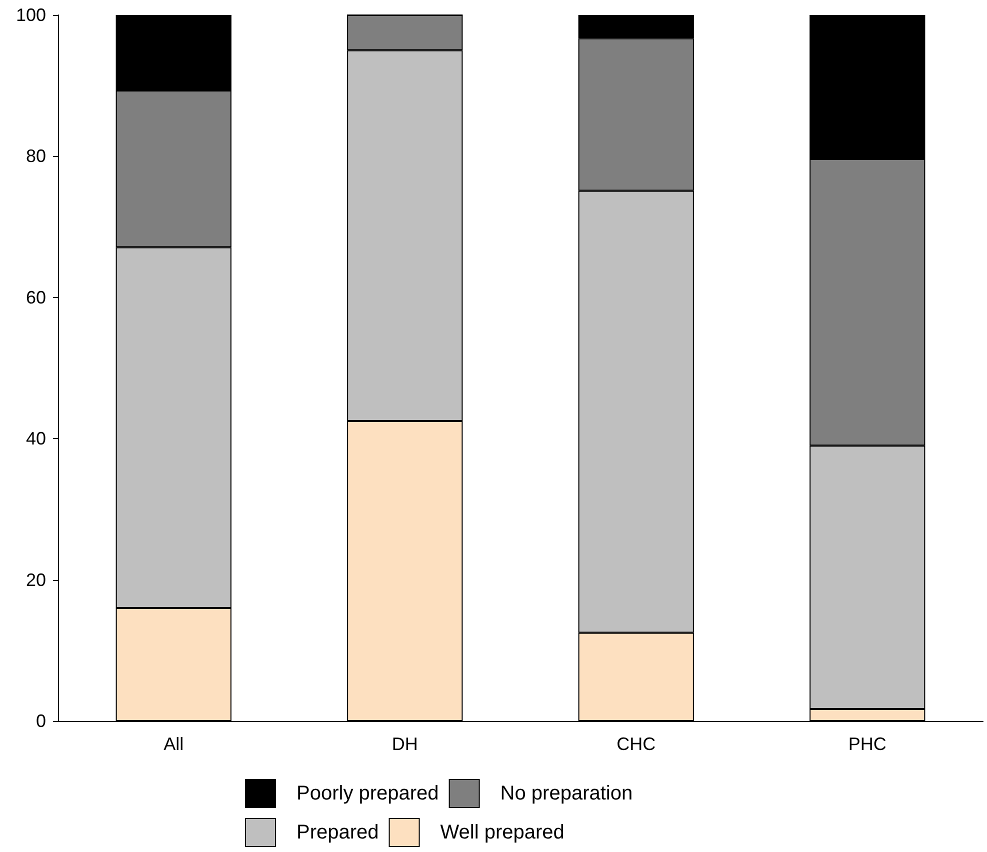  Describe the element at coordinates (405, 744) in the screenshot. I see `x-tick-label: DH` at that location.